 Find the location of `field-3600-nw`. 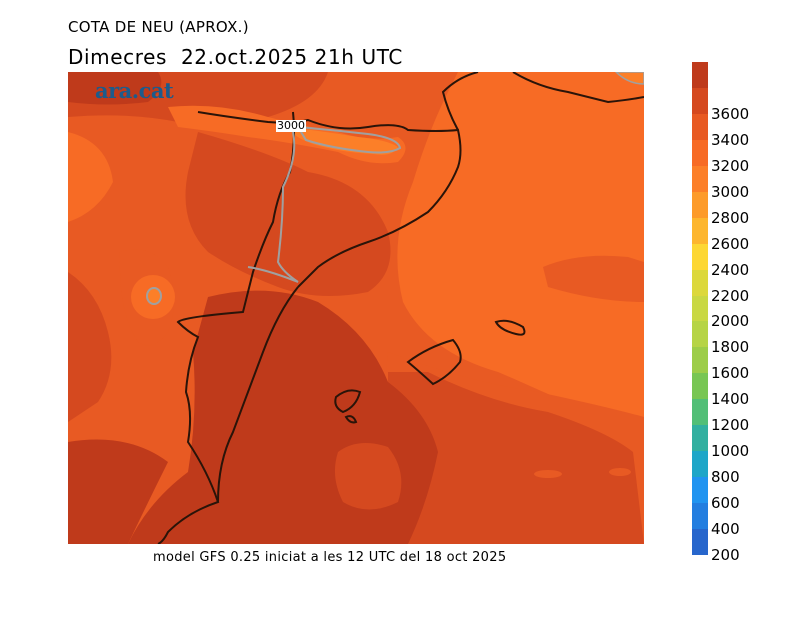

field-3600-nw is located at coordinates (115, 88).